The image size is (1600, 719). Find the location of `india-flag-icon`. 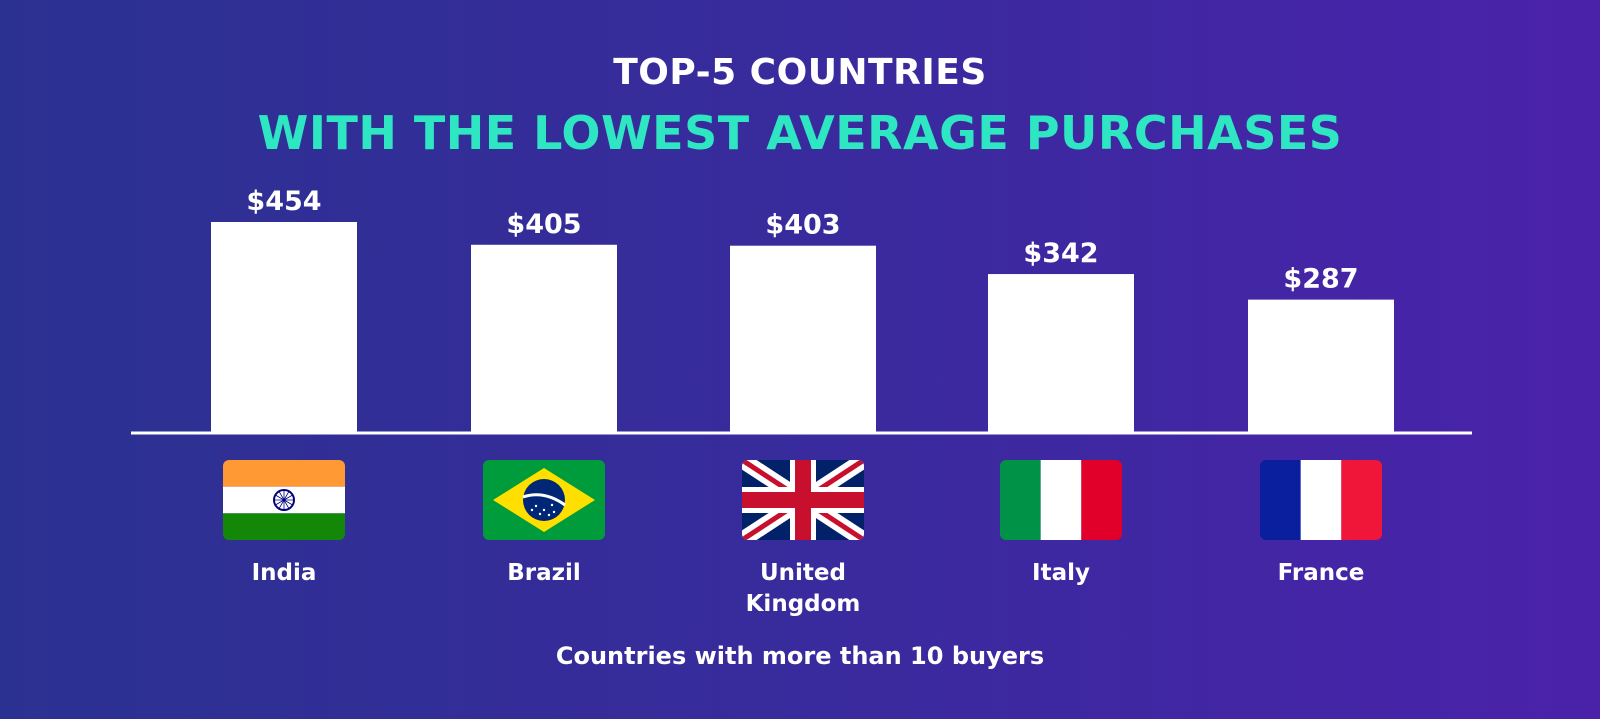

india-flag-icon is located at coordinates (284, 500).